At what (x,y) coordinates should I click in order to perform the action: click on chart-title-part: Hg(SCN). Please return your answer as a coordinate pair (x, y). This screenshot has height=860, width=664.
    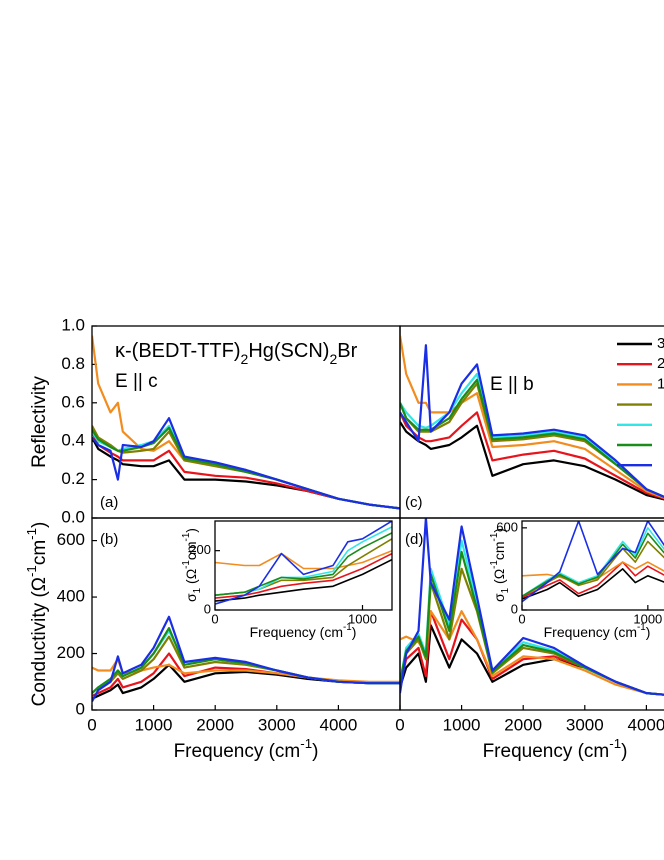
    Looking at the image, I should click on (288, 351).